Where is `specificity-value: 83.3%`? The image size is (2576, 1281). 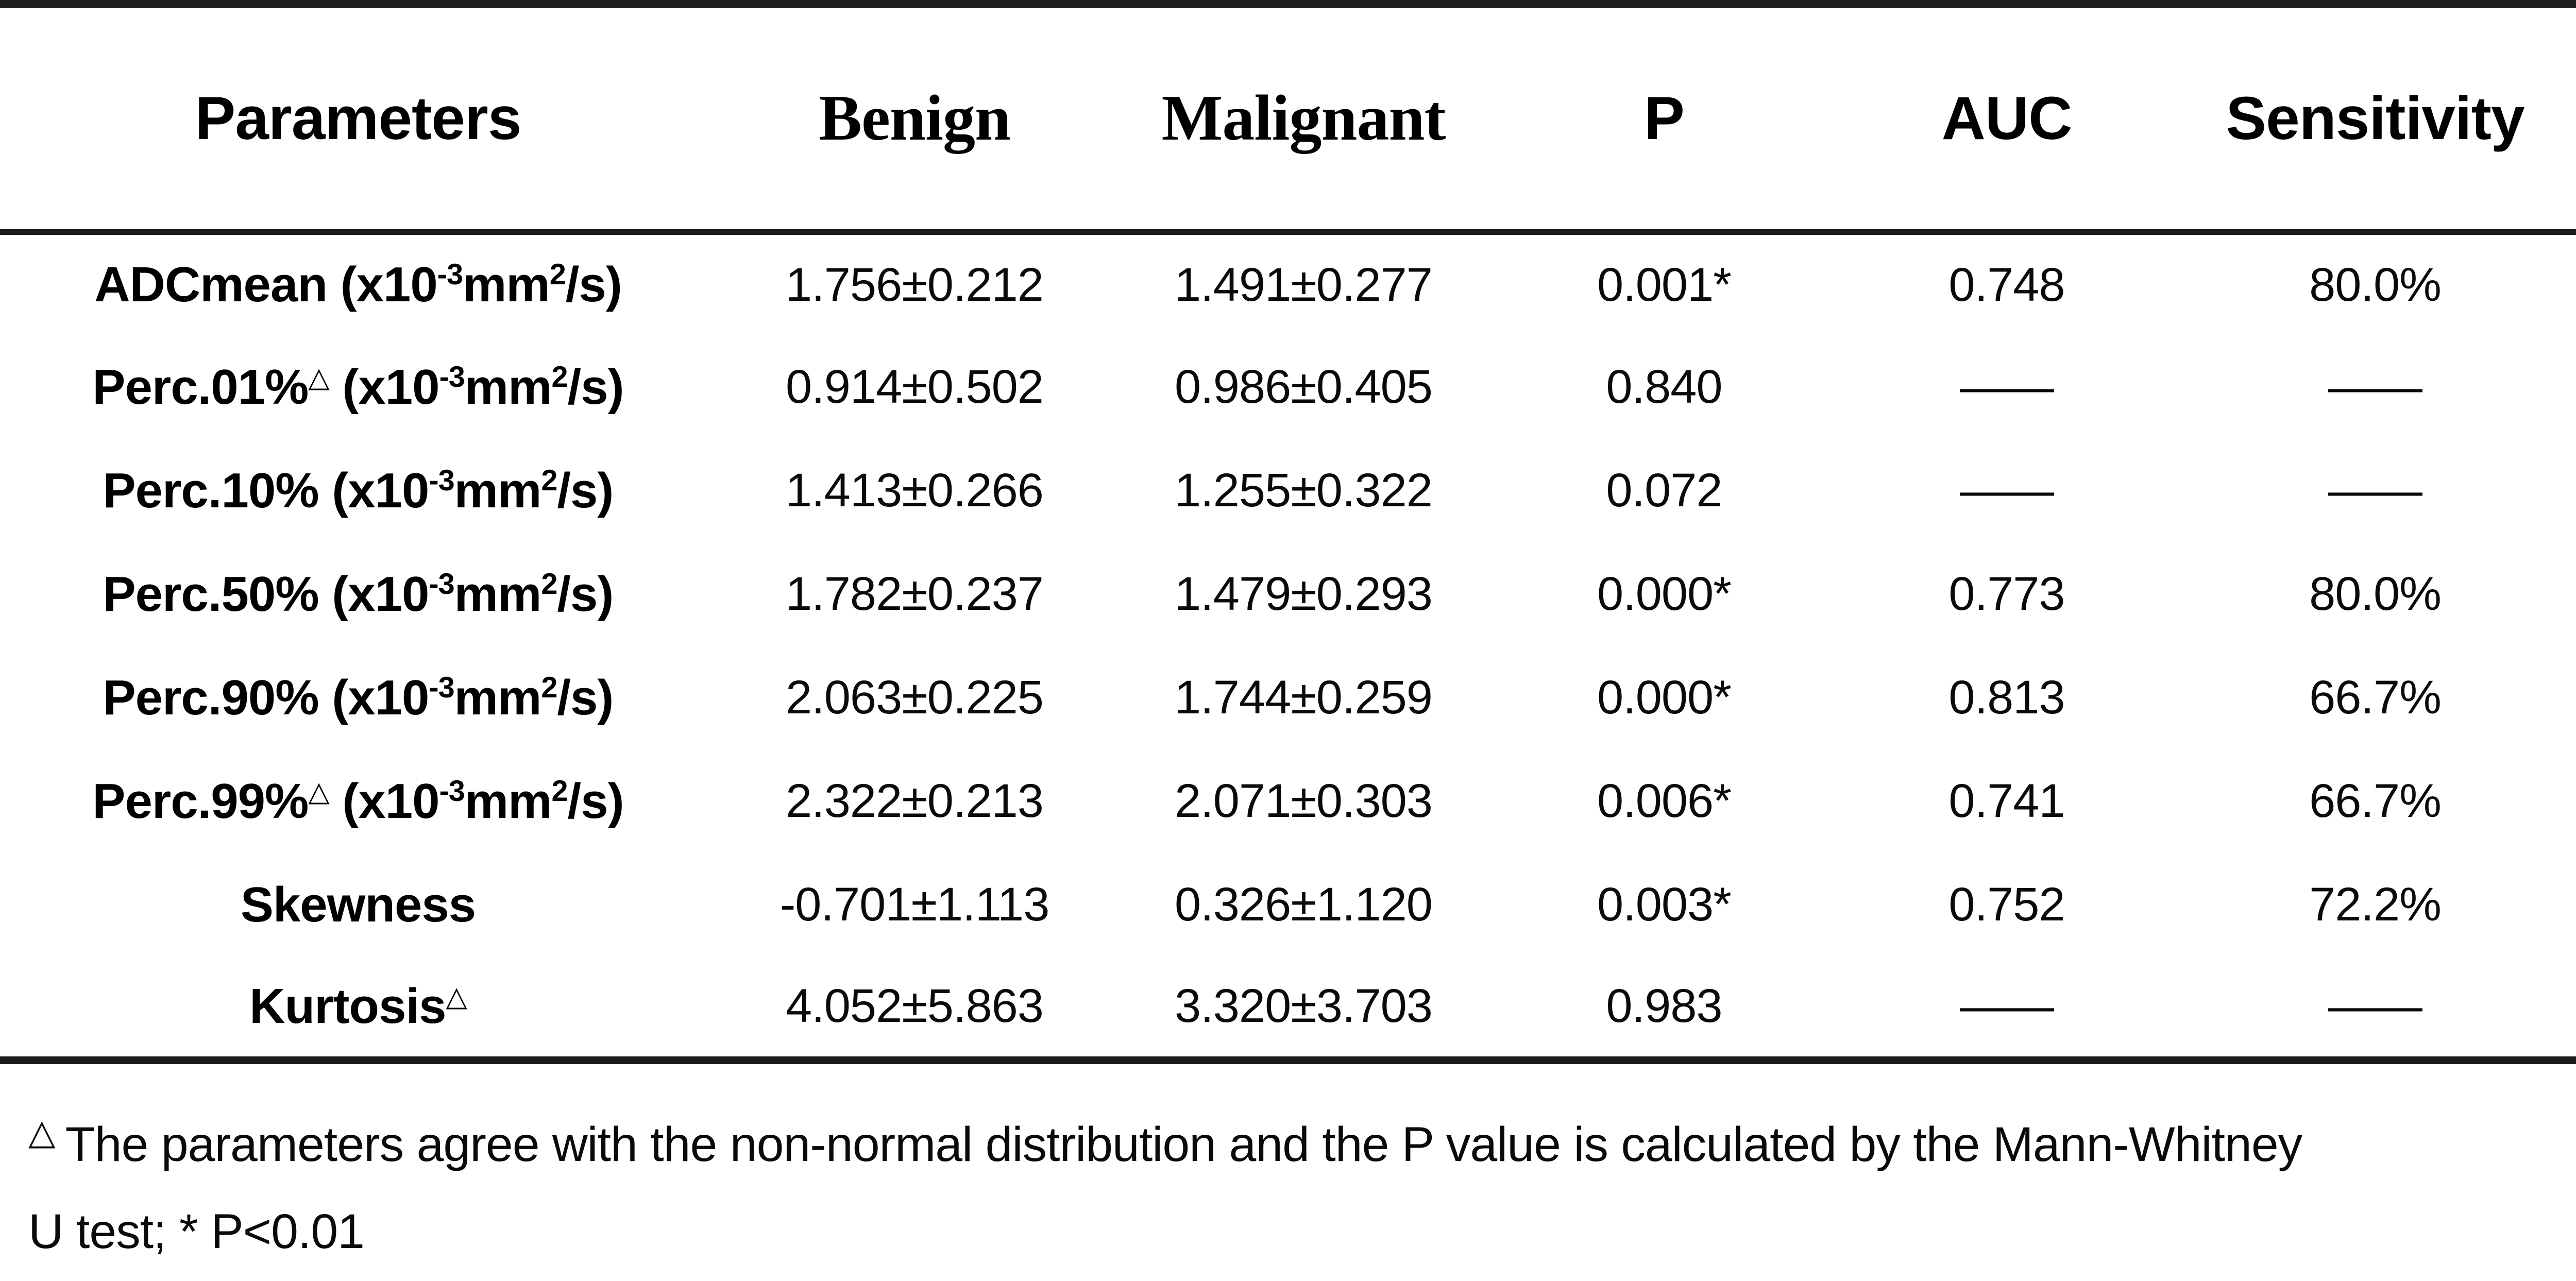
specificity-value: 83.3% is located at coordinates (2573, 698).